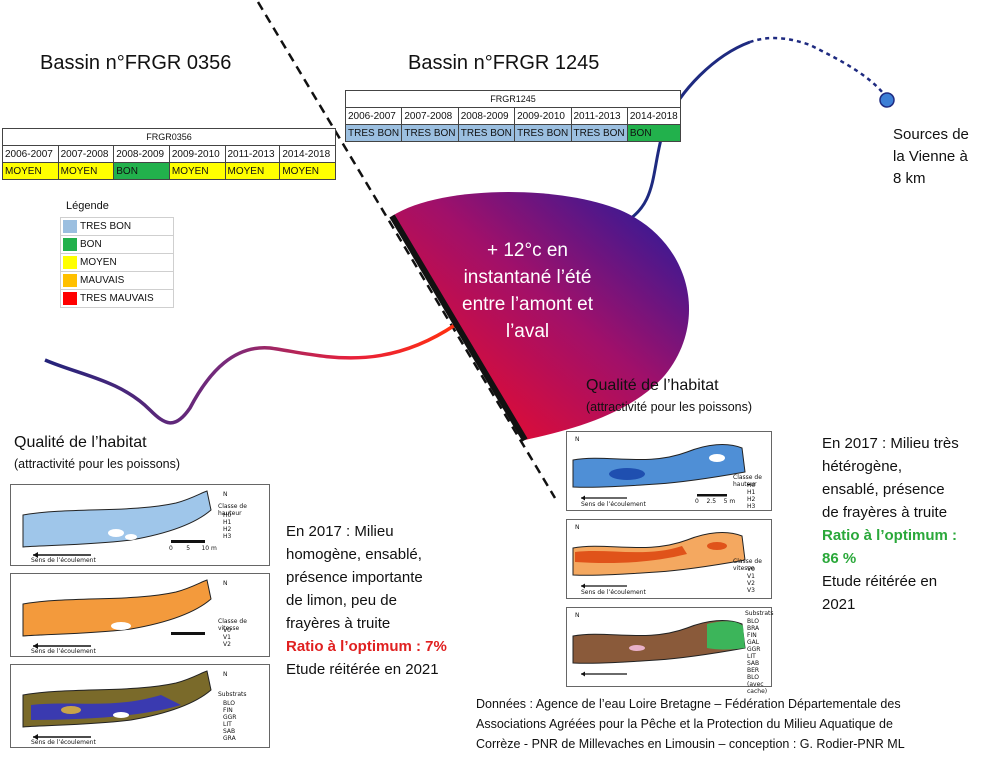 This screenshot has width=1000, height=765. I want to click on repeat-right-line: Etude réitérée en, so click(880, 581).